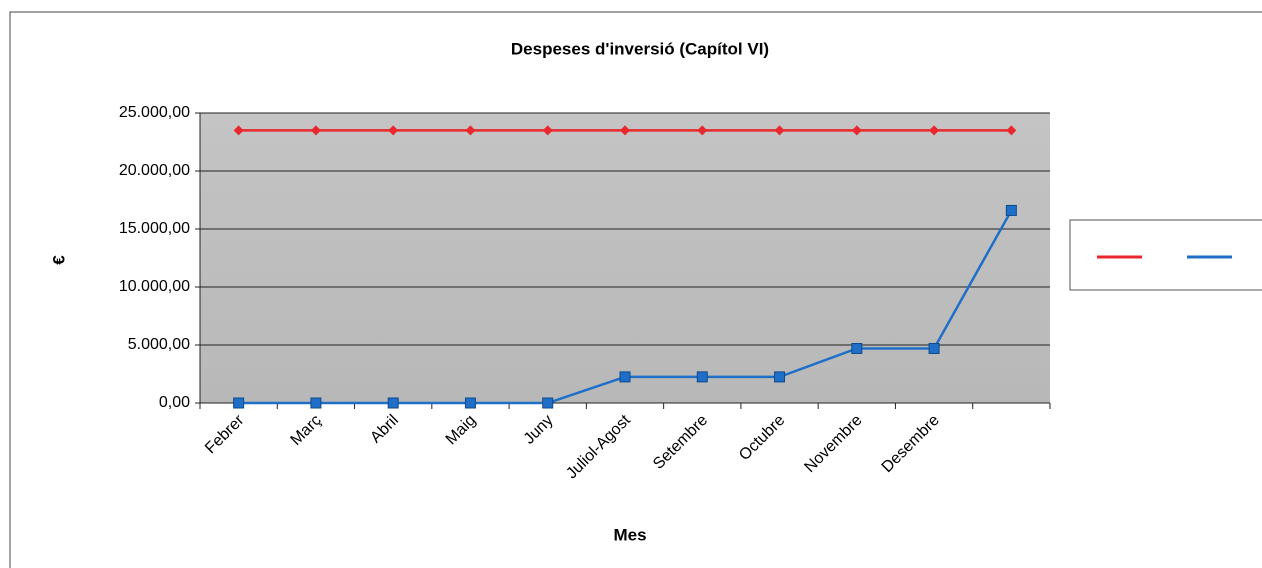  I want to click on chart-title: Despeses d'inversió (Capítol VI), so click(640, 48).